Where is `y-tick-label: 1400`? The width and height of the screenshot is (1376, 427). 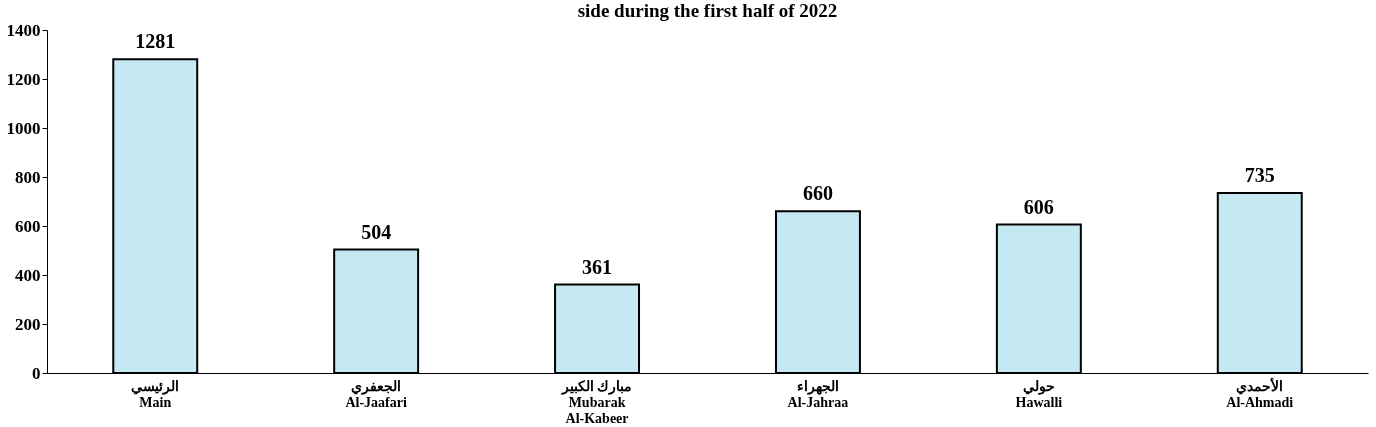 y-tick-label: 1400 is located at coordinates (23, 30).